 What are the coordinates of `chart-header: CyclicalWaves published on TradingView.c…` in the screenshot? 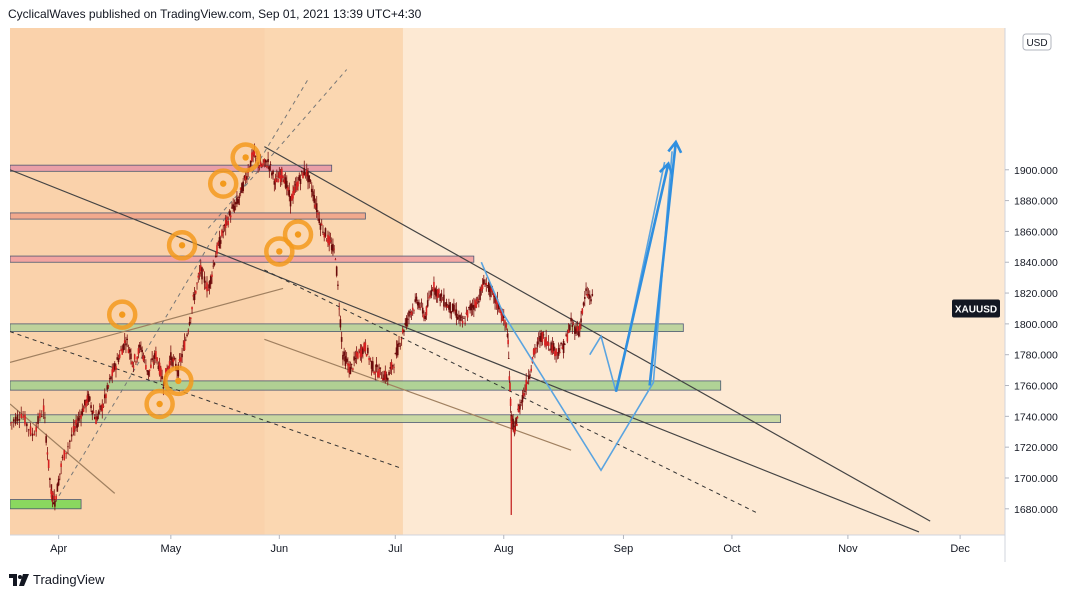 It's located at (214, 14).